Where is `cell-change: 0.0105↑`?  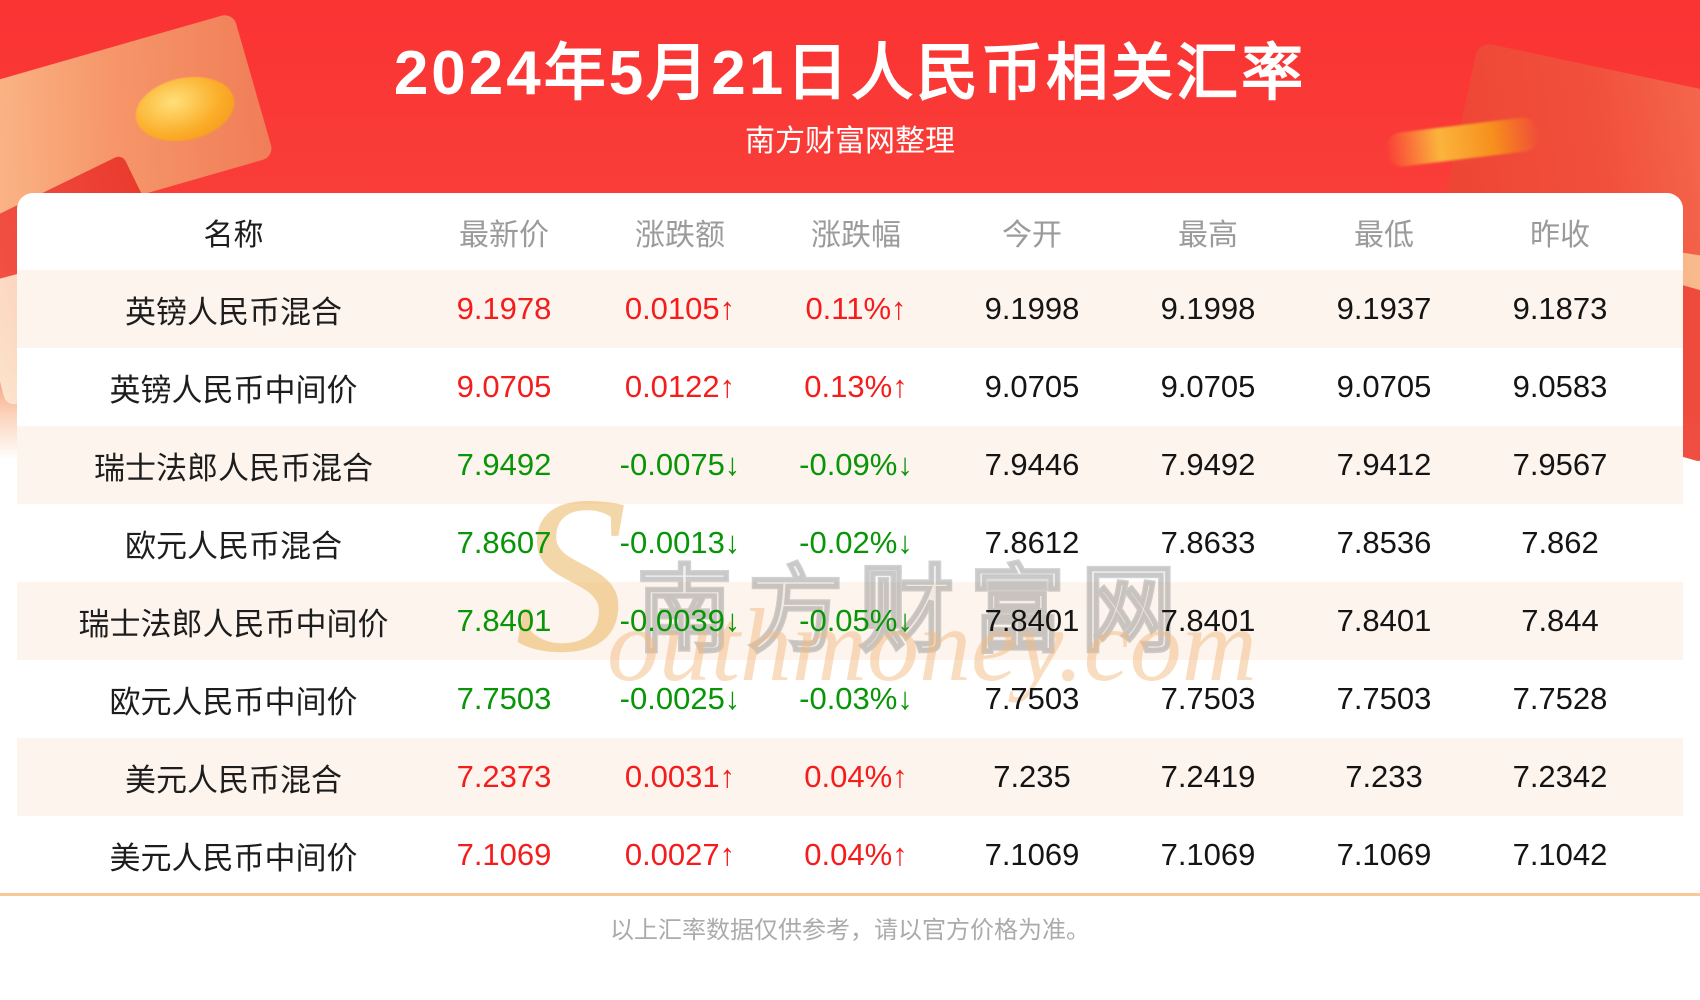
cell-change: 0.0105↑ is located at coordinates (680, 308).